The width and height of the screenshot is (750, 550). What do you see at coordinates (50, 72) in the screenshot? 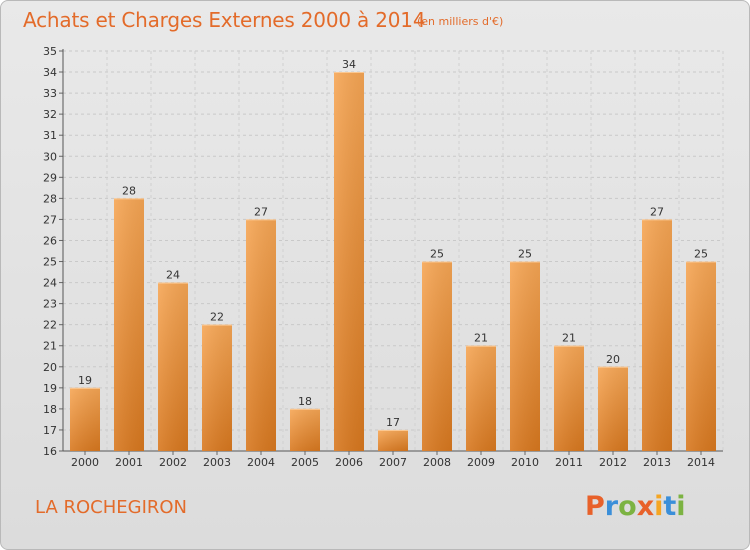
I see `y-tick-label: 34` at bounding box center [50, 72].